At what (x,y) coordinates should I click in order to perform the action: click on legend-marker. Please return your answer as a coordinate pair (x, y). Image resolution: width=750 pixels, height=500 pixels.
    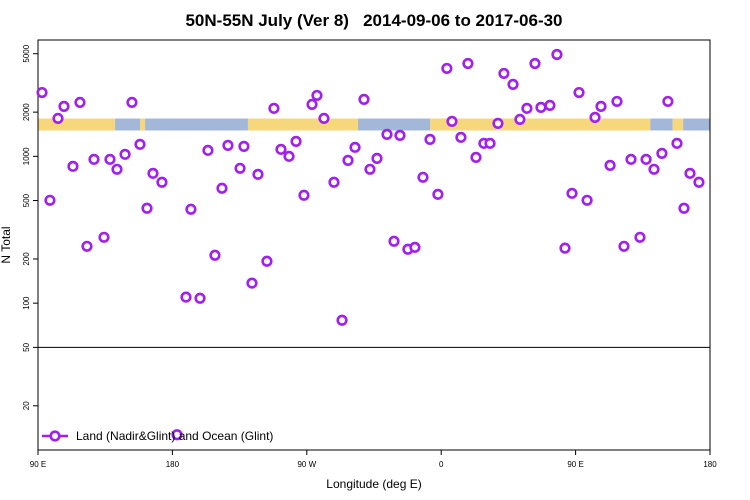
    Looking at the image, I should click on (55, 436).